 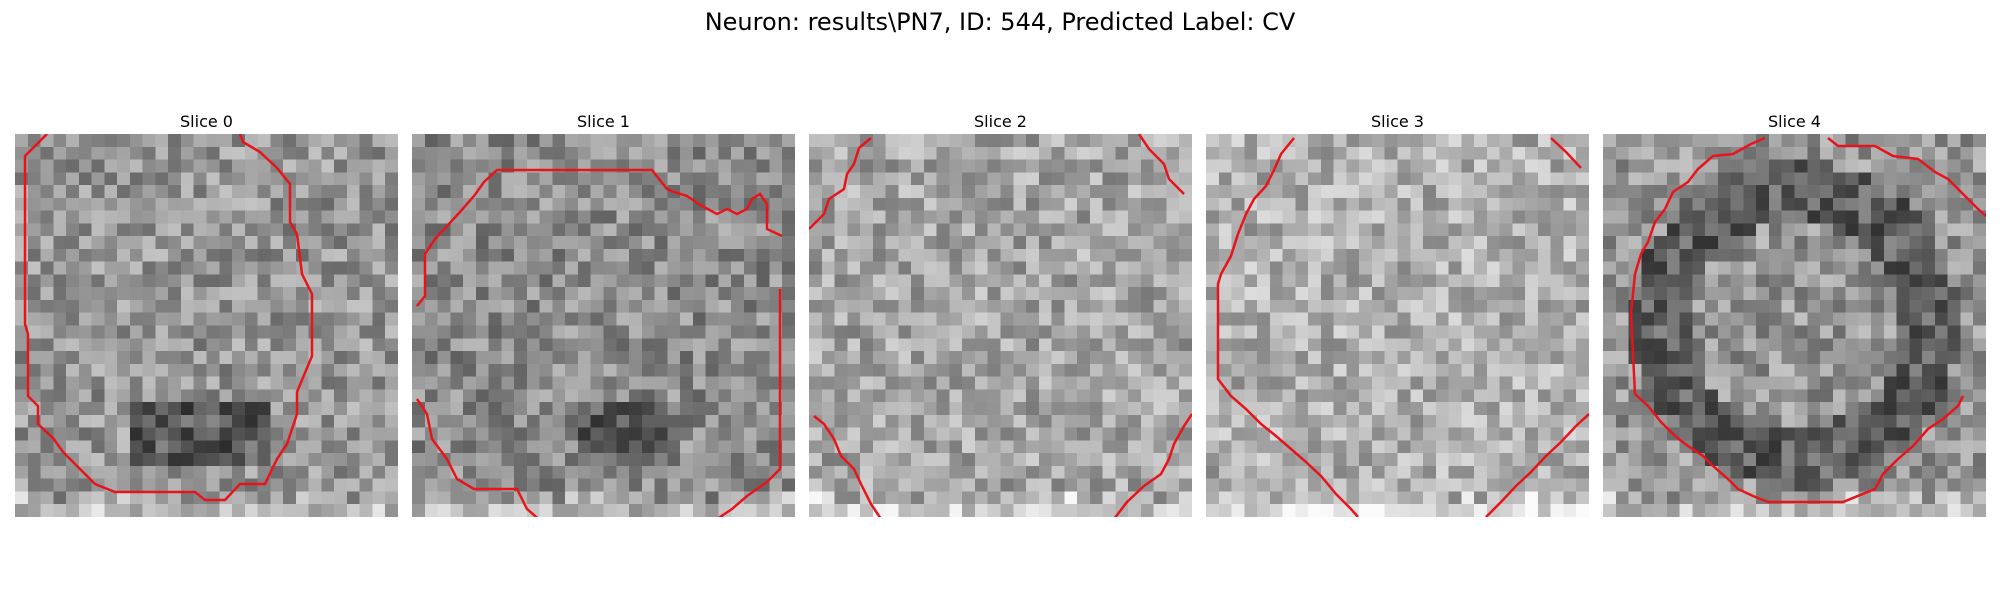 I want to click on slice-title: Slice 3, so click(x=1397, y=121).